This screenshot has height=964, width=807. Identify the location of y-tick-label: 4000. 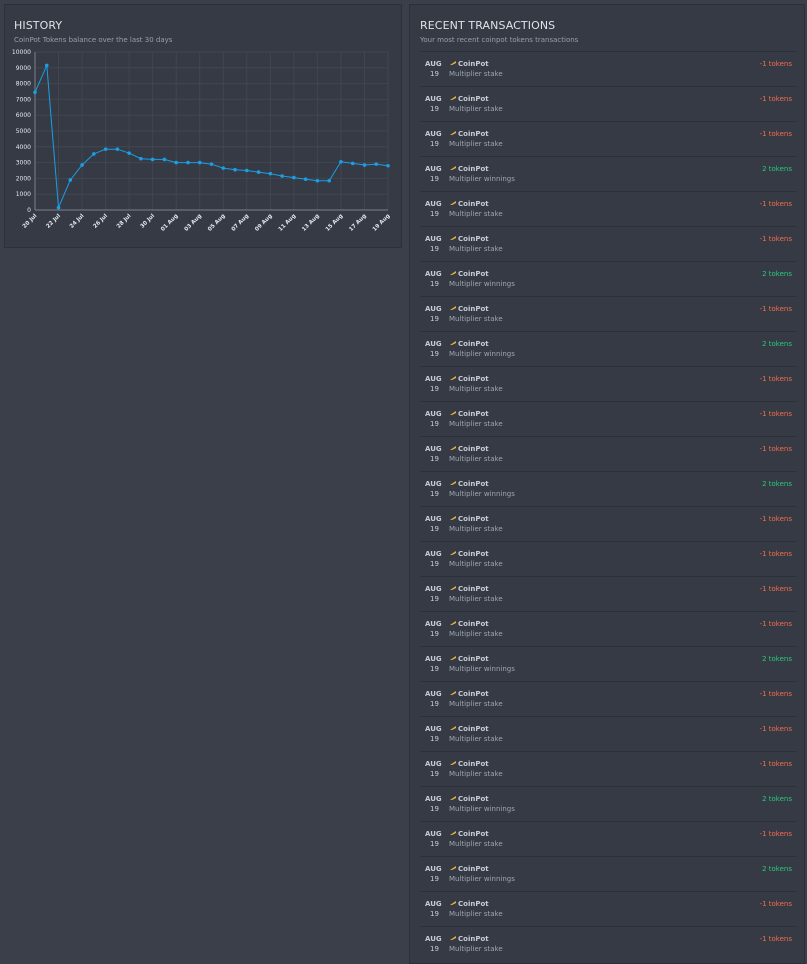
(23, 147).